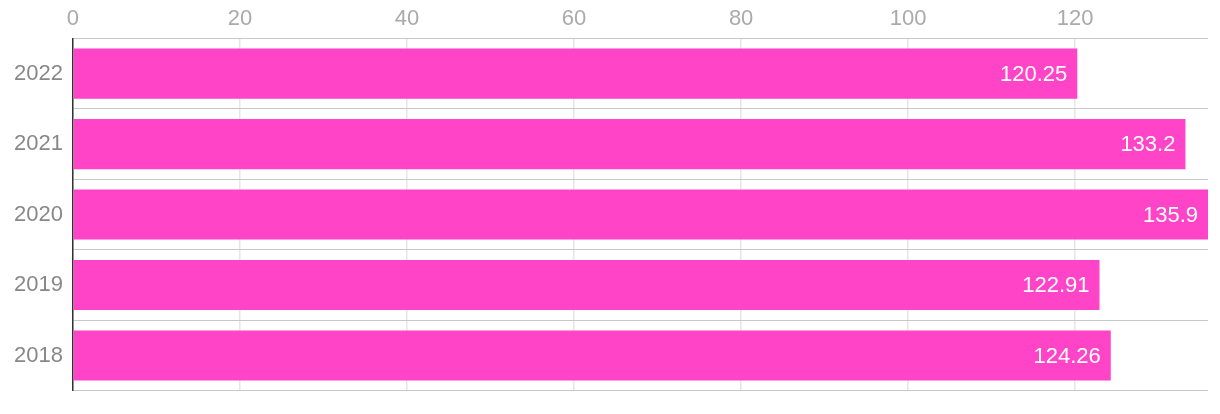  I want to click on data-label: 120.25, so click(1033, 73).